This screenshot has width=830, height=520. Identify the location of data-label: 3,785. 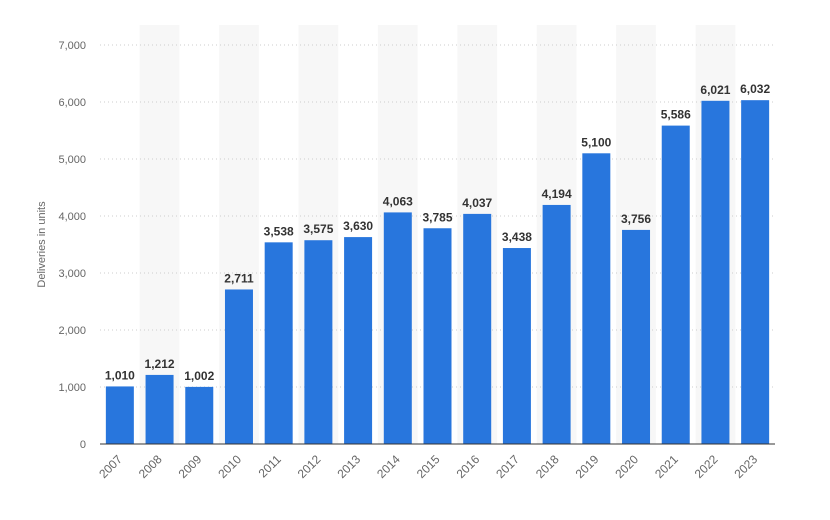
(437, 217).